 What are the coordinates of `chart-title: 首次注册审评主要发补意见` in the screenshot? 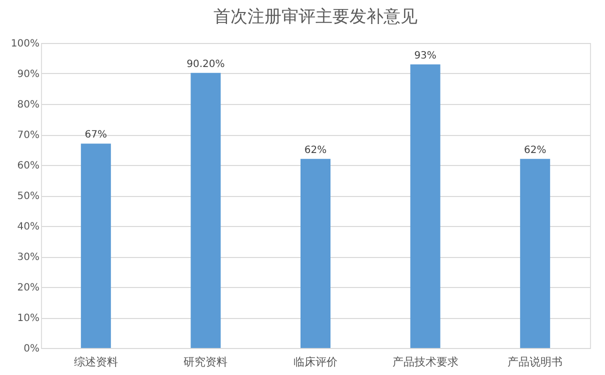 It's located at (316, 17).